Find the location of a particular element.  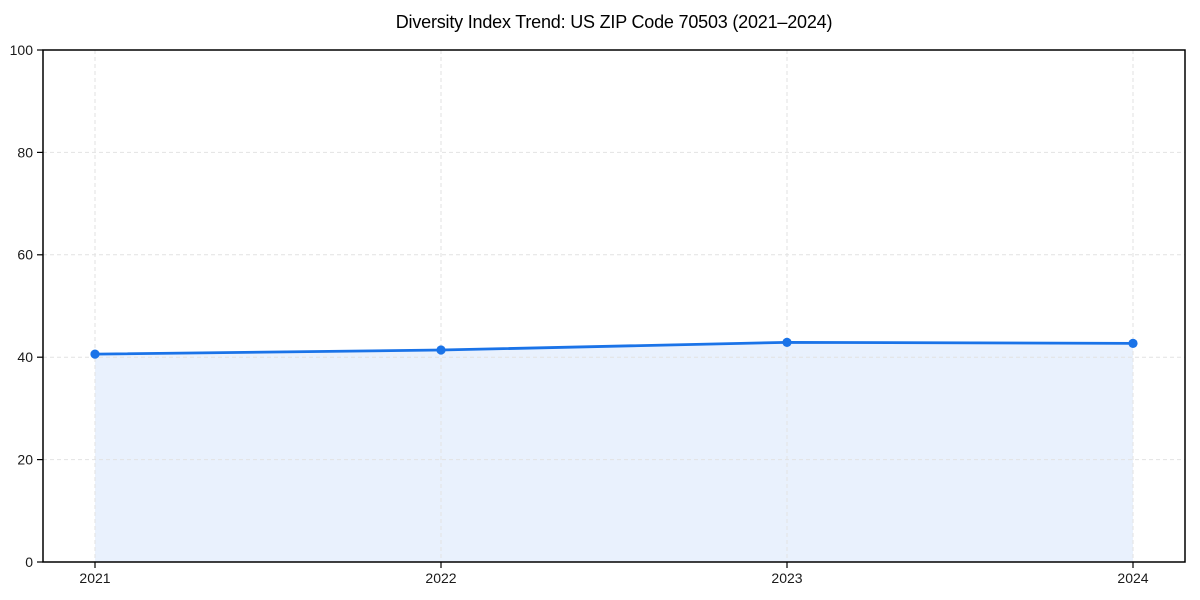

data-point-marker-2022 is located at coordinates (441, 350).